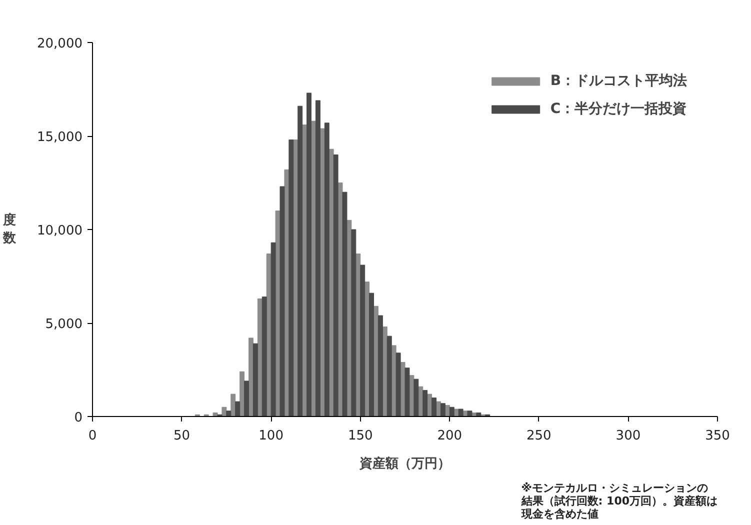 This screenshot has width=751, height=525. I want to click on y-tick-label: 10,000, so click(60, 231).